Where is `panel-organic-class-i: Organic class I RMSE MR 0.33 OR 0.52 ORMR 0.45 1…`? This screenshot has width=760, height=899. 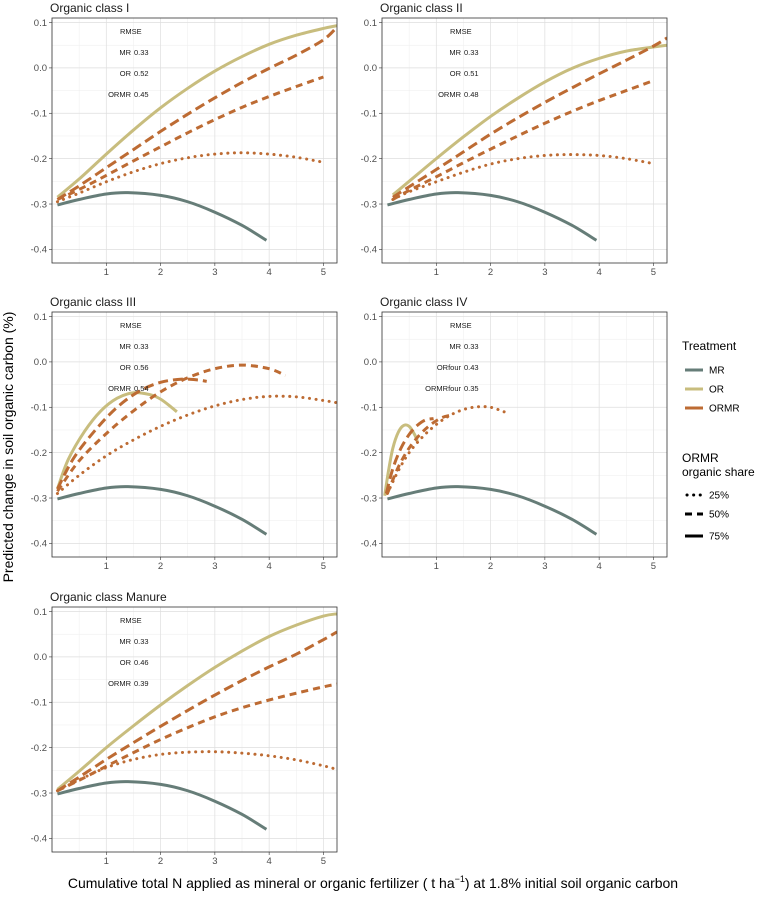 panel-organic-class-i: Organic class I RMSE MR 0.33 OR 0.52 ORMR 0.45 1… is located at coordinates (184, 139).